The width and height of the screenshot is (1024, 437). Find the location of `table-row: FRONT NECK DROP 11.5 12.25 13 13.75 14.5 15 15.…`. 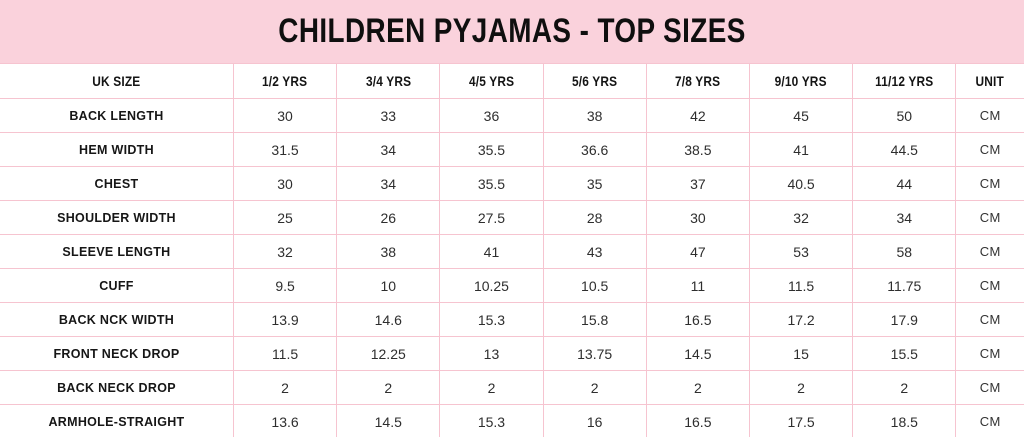

table-row: FRONT NECK DROP 11.5 12.25 13 13.75 14.5 15 15.… is located at coordinates (512, 353).